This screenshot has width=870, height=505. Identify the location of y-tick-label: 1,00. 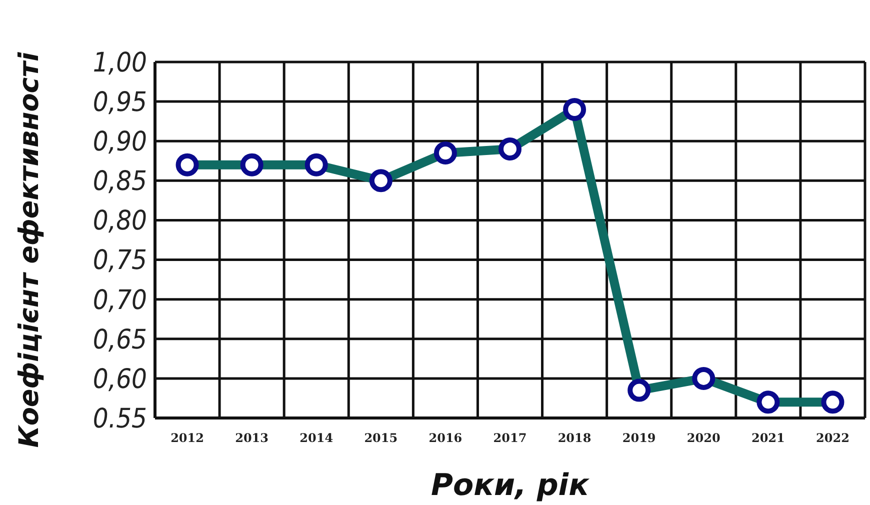
(119, 62).